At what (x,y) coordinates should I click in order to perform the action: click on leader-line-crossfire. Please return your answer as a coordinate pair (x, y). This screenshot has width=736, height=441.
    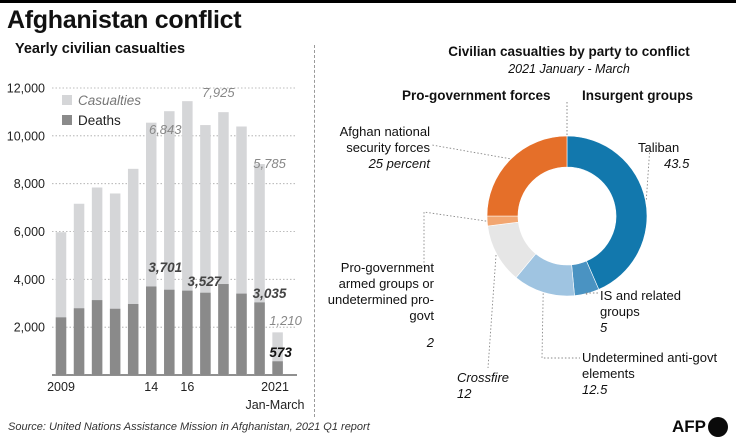
    Looking at the image, I should click on (492, 311).